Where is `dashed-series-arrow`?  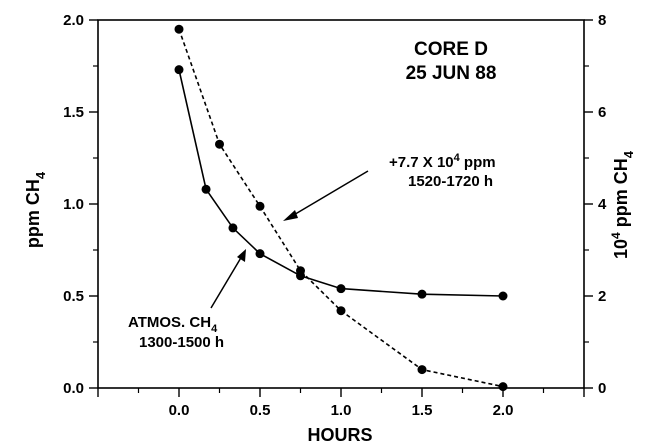
dashed-series-arrow is located at coordinates (326, 195).